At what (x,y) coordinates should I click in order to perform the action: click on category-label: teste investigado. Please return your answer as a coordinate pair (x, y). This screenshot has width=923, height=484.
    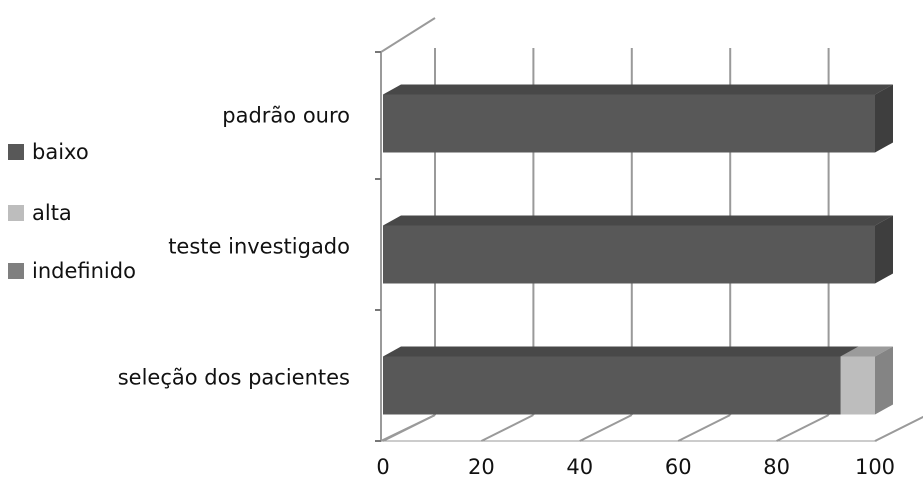
    Looking at the image, I should click on (259, 247).